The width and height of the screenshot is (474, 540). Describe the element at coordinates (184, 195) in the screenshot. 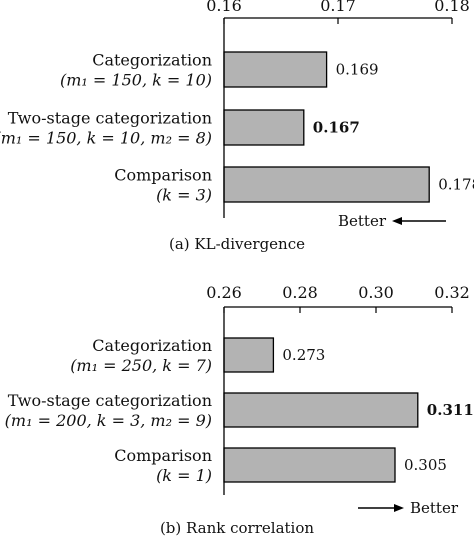

I see `category-params: (k = 3)` at that location.